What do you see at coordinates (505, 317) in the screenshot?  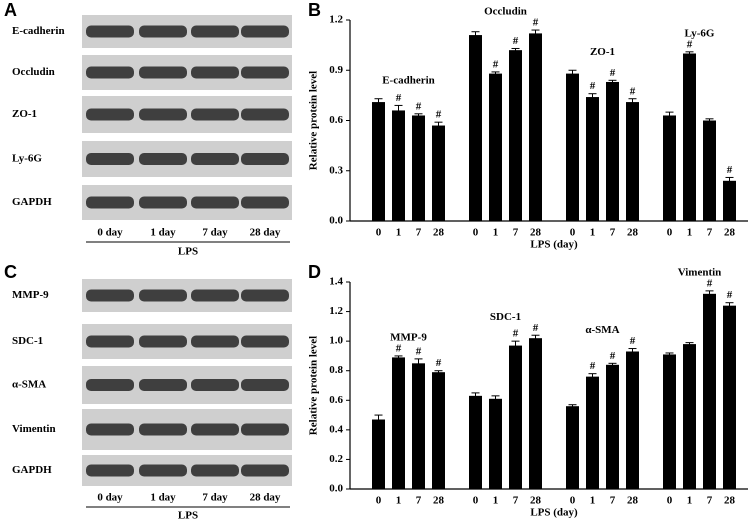 I see `group-label: SDC-1` at bounding box center [505, 317].